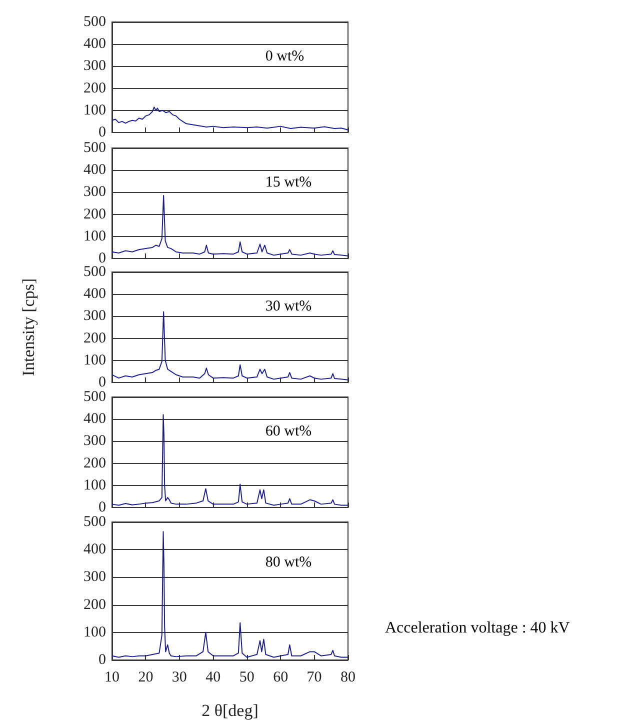  What do you see at coordinates (288, 182) in the screenshot?
I see `annotation: 15 wt%` at bounding box center [288, 182].